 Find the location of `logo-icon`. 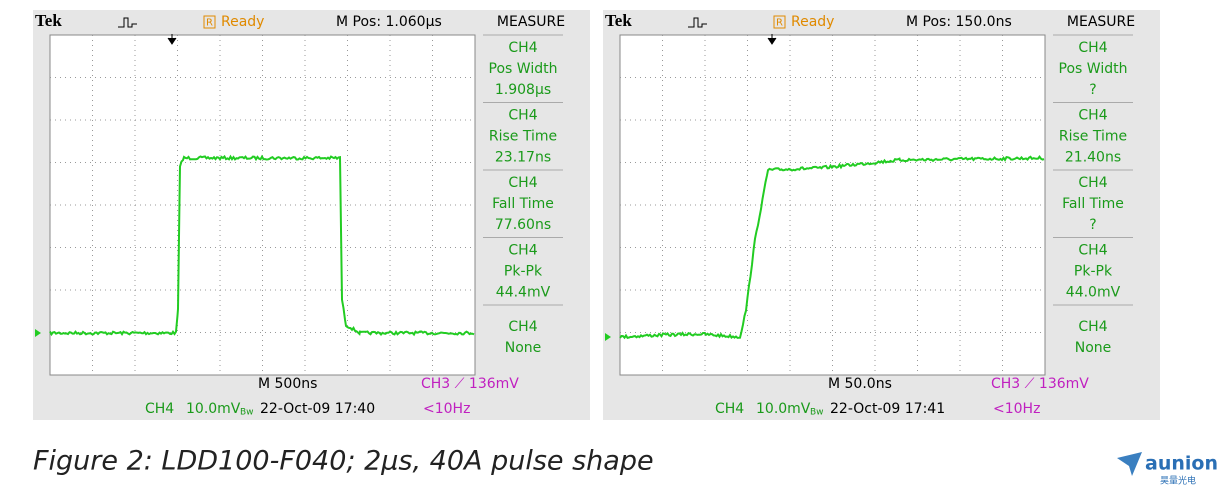

logo-icon is located at coordinates (1129, 464).